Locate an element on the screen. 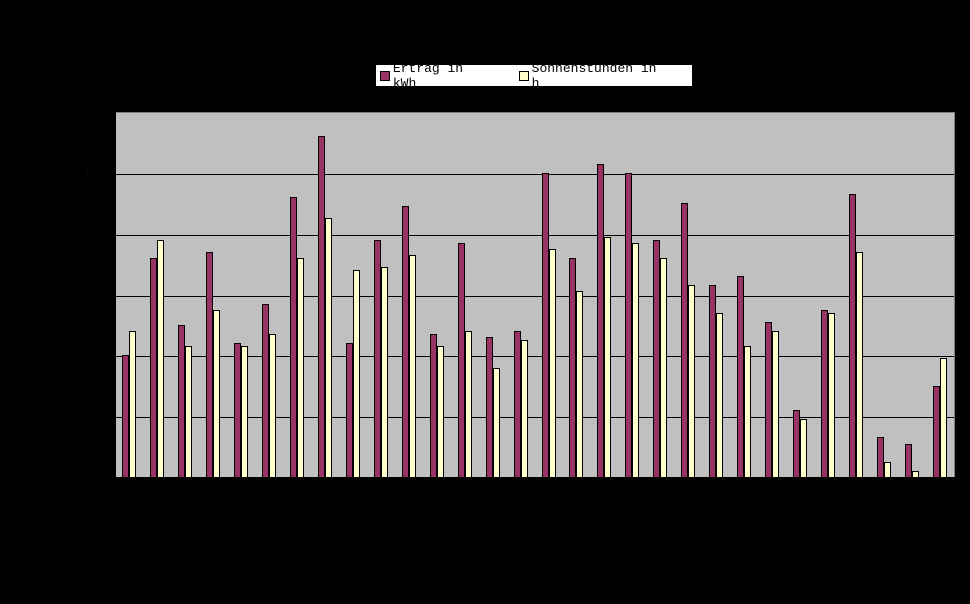 The width and height of the screenshot is (970, 604). y-tick-label: 8,0 is located at coordinates (97, 232).